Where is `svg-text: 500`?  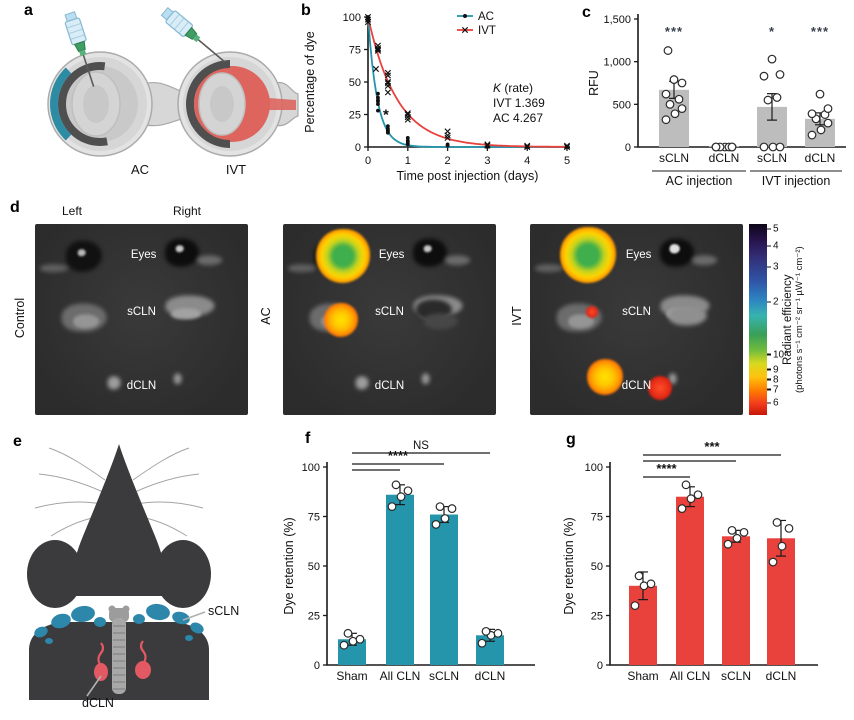 svg-text: 500 is located at coordinates (622, 105).